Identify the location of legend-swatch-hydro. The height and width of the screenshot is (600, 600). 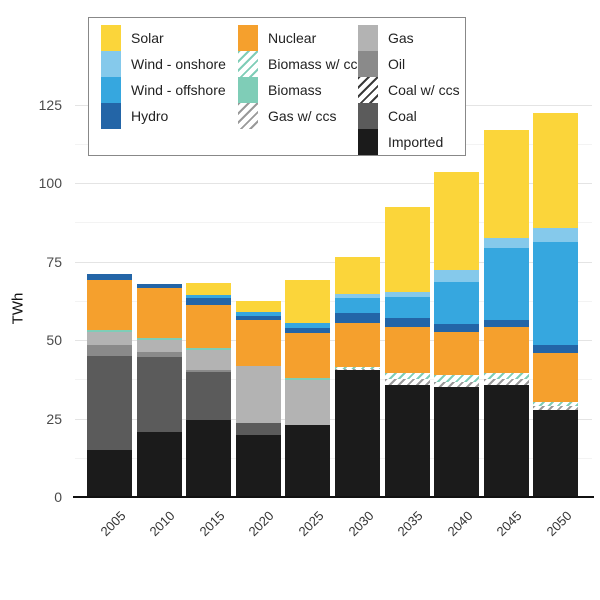
(111, 116).